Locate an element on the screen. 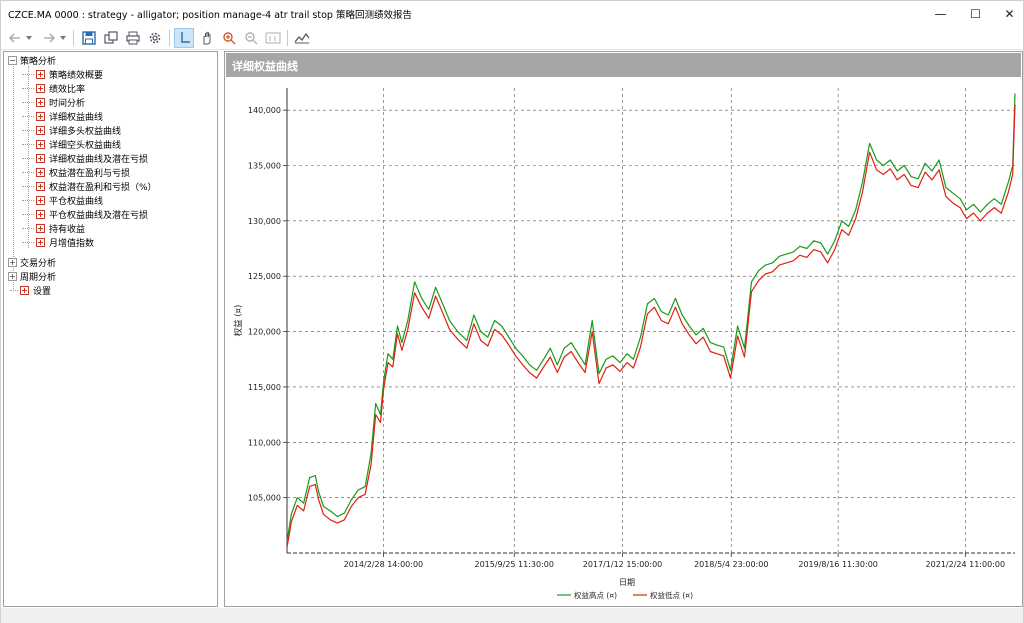 The image size is (1024, 623). forward-dropdown-button is located at coordinates (63, 38).